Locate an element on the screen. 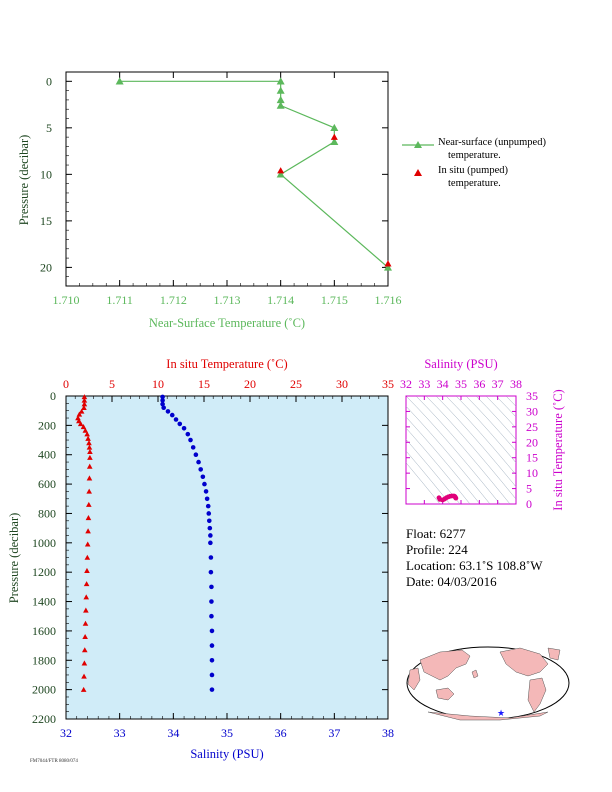  float-id: Float: 6277 is located at coordinates (436, 533).